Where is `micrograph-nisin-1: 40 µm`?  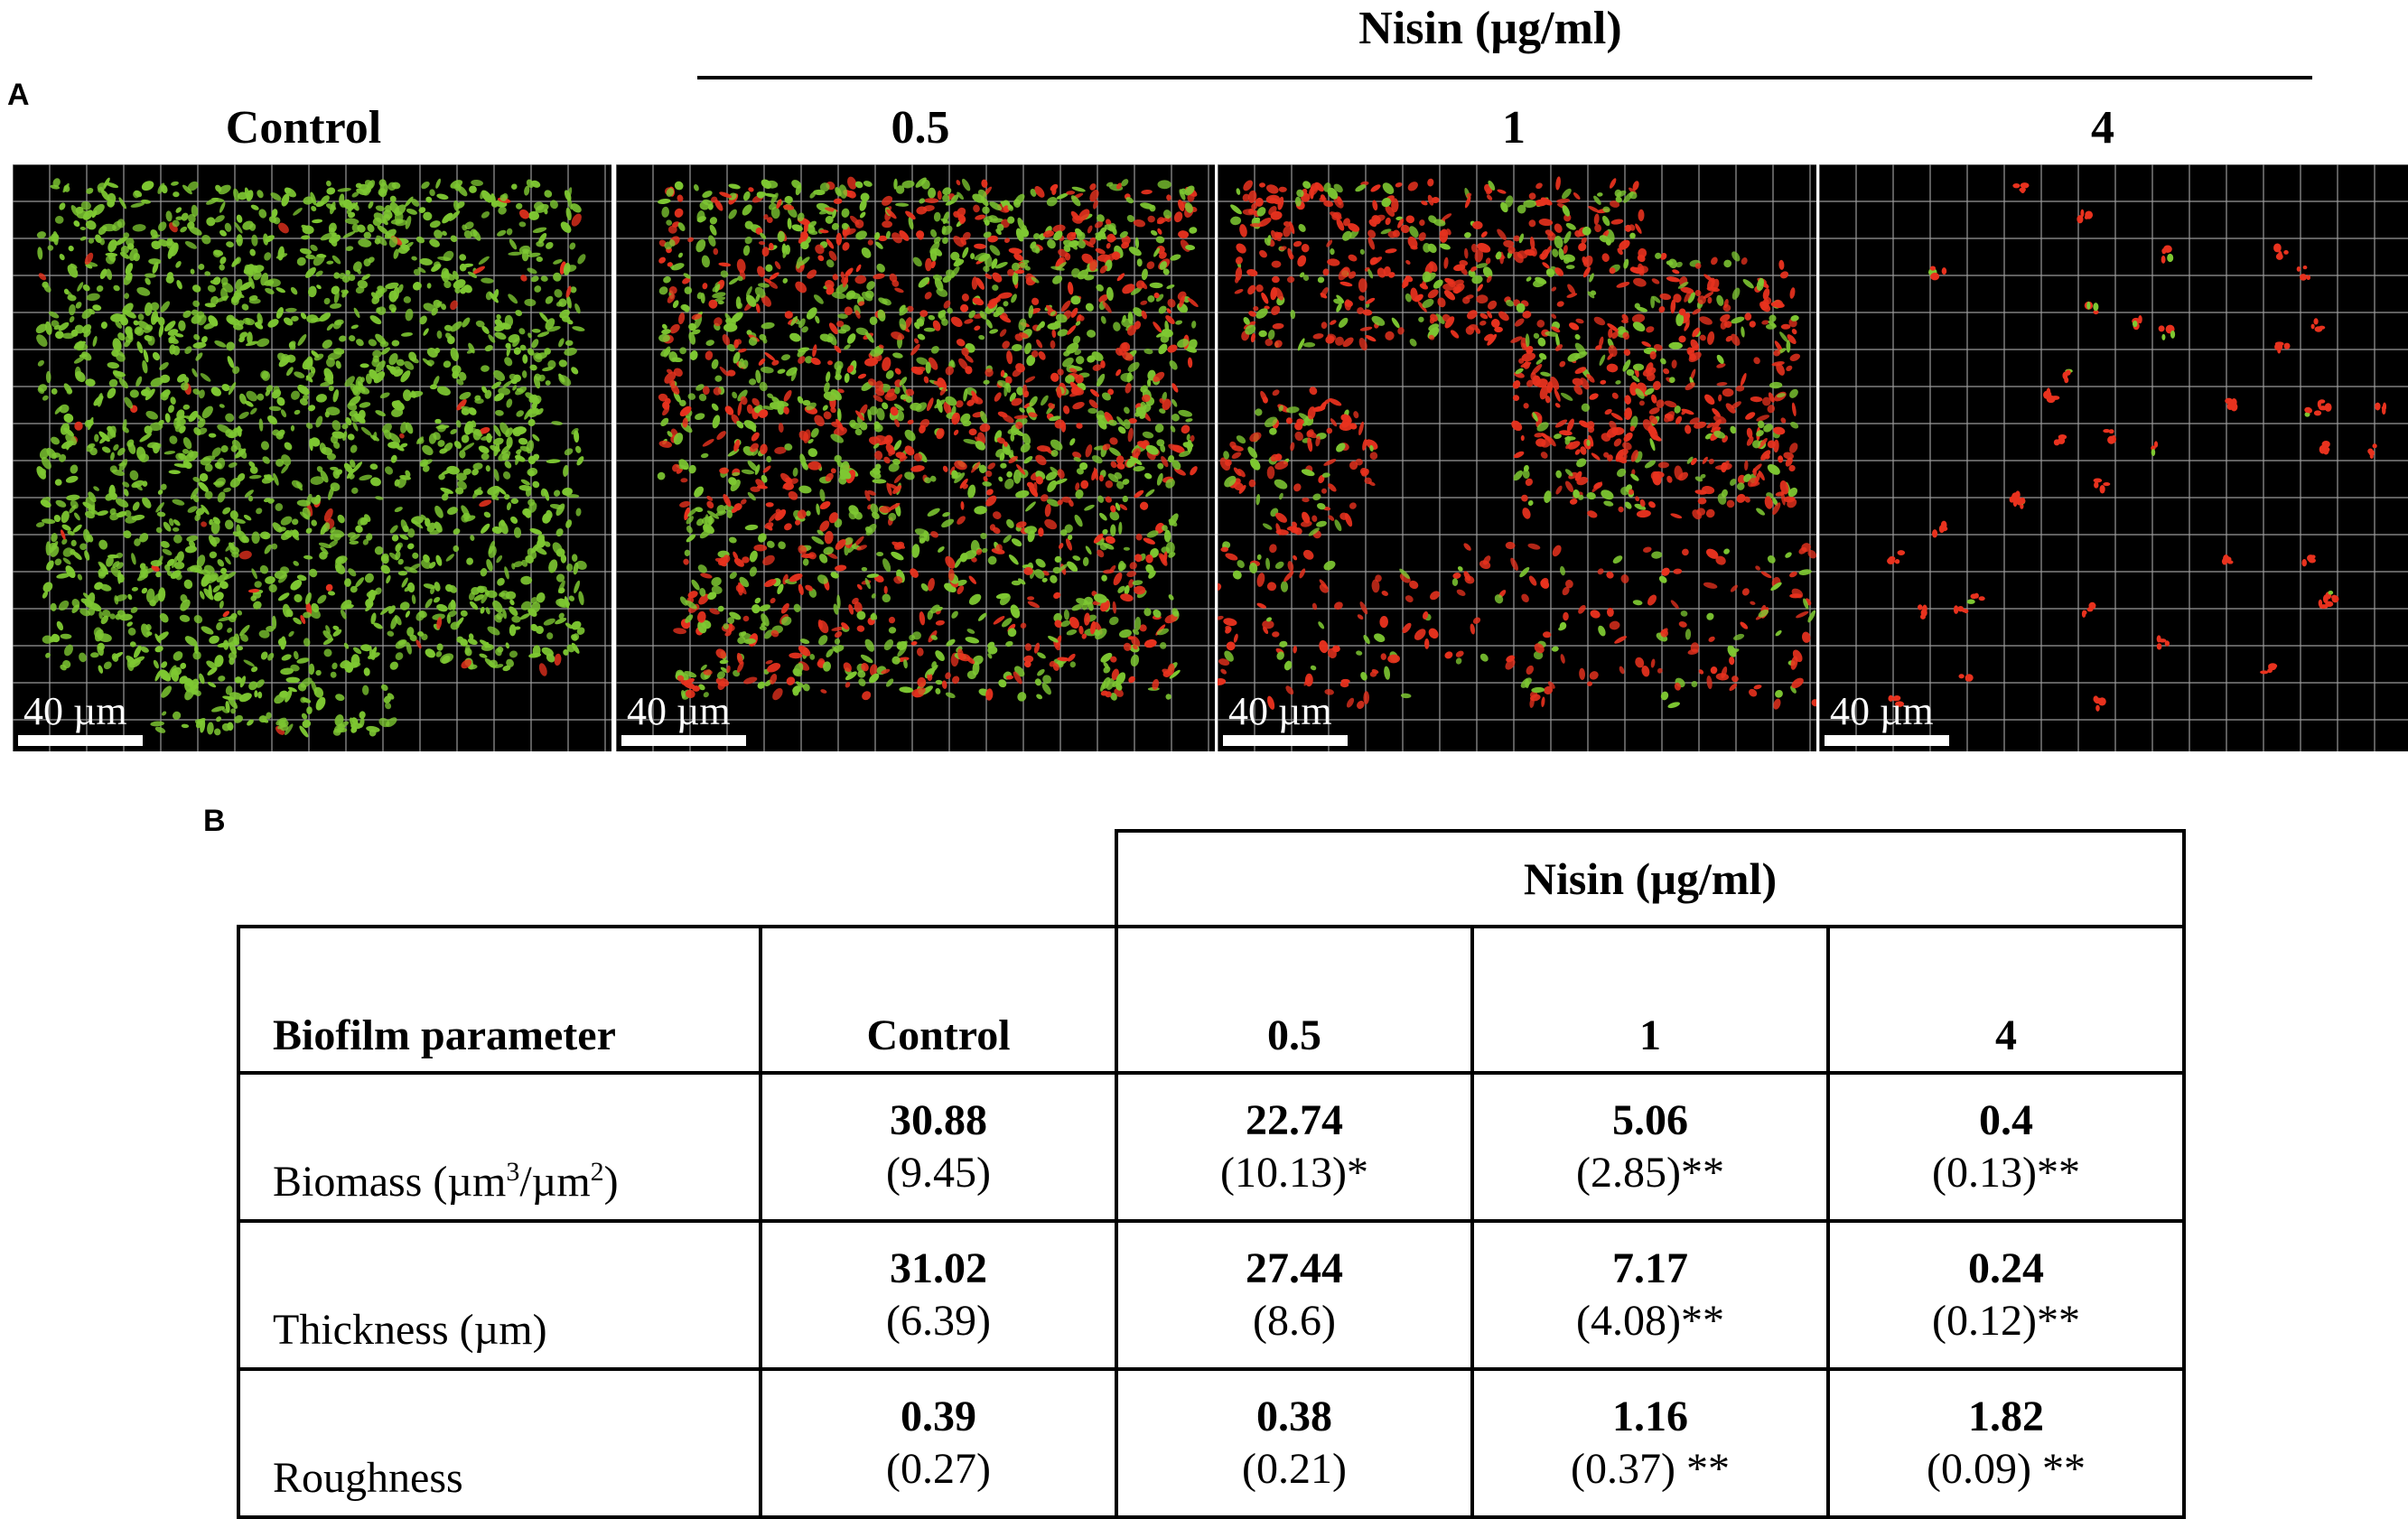
micrograph-nisin-1: 40 µm is located at coordinates (1517, 458).